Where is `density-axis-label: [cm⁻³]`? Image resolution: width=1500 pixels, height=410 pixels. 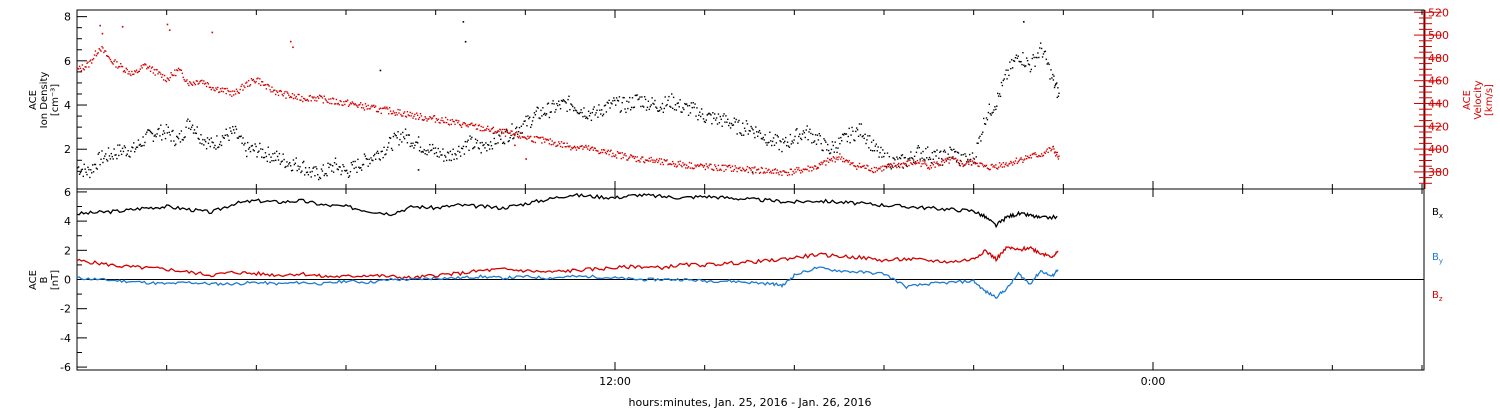
density-axis-label: [cm⁻³] is located at coordinates (55, 100).